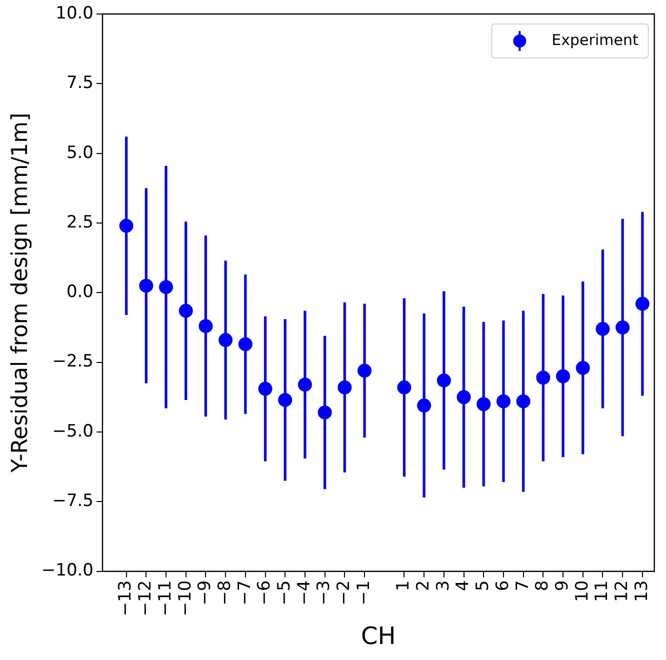 The height and width of the screenshot is (660, 666). I want to click on x-tick-label: −2, so click(344, 593).